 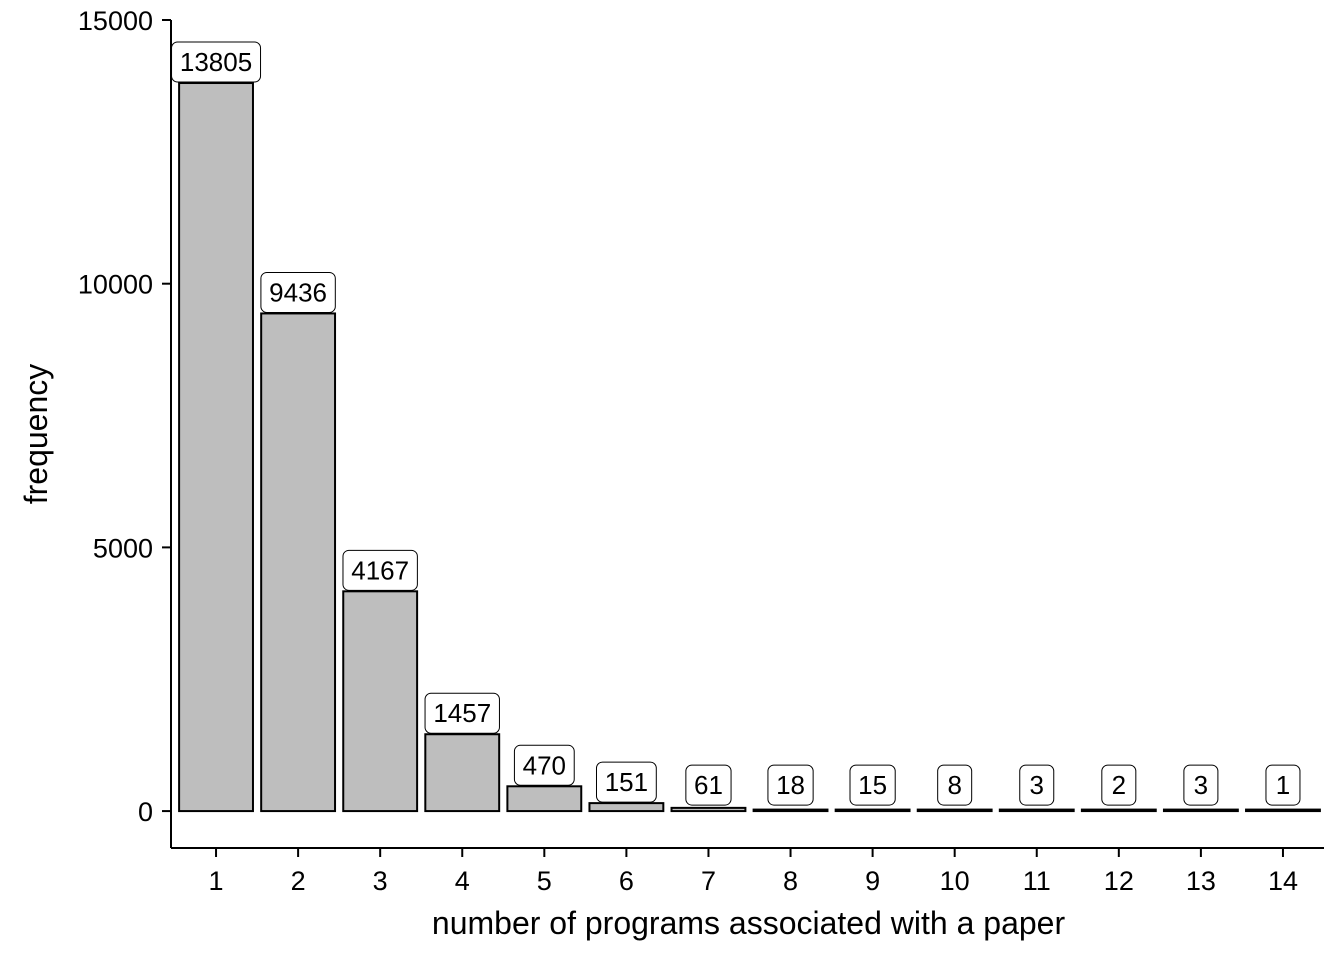 I want to click on x-tick-label: 7, so click(x=708, y=881).